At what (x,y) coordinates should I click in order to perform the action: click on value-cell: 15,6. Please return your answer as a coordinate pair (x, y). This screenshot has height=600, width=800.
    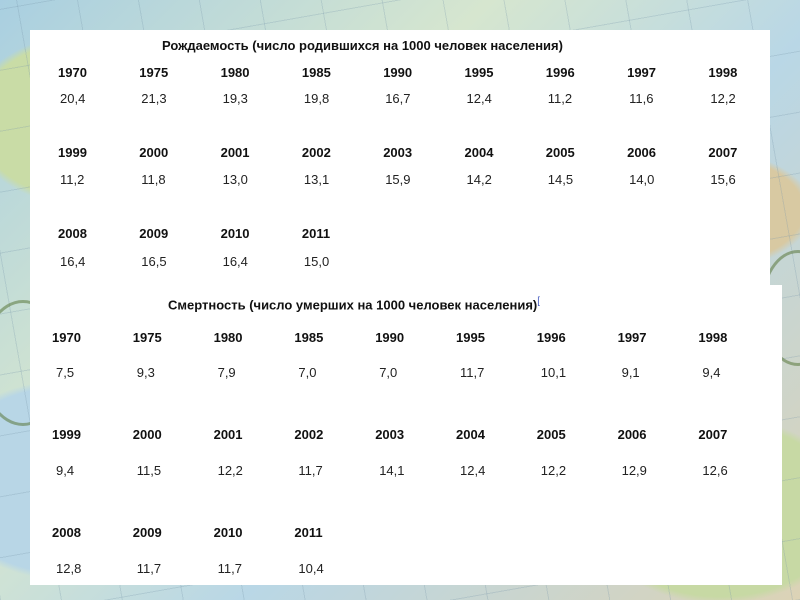
    Looking at the image, I should click on (723, 179).